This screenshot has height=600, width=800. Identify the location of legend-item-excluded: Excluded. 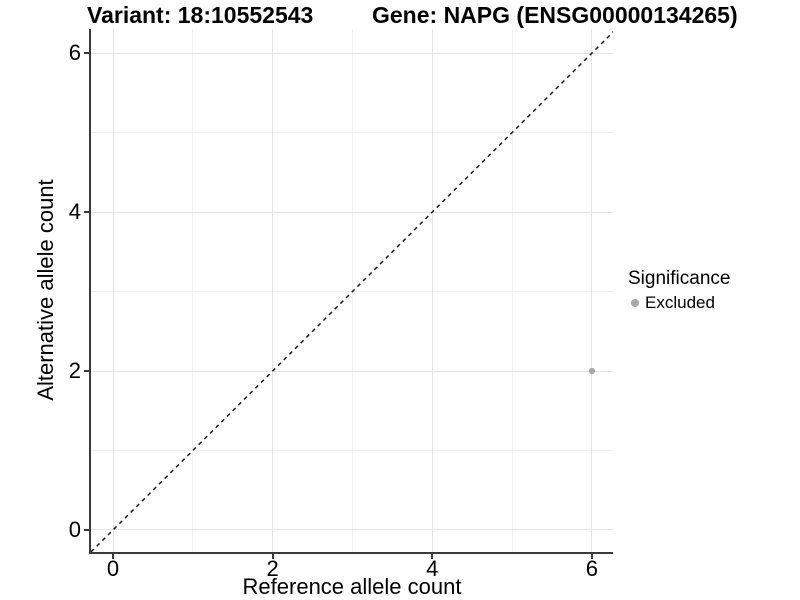
(680, 303).